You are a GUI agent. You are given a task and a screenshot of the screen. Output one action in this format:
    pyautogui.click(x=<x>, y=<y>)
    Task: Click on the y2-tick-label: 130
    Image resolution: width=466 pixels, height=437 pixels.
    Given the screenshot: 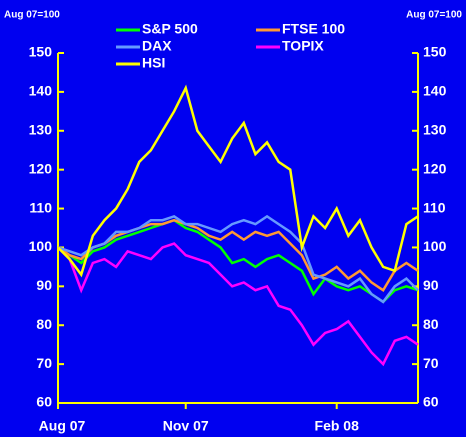 What is the action you would take?
    pyautogui.click(x=435, y=129)
    